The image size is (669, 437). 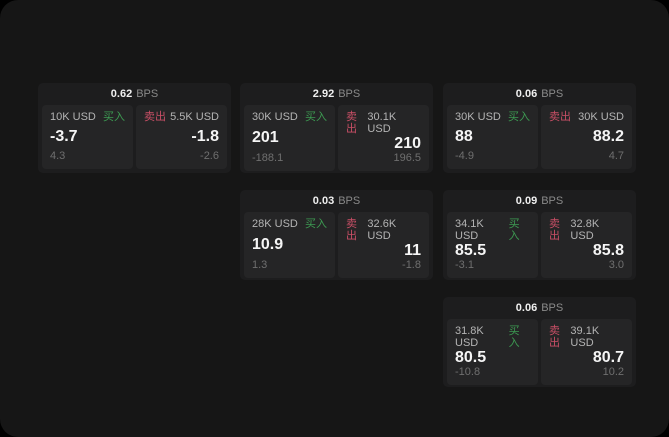 What do you see at coordinates (73, 117) in the screenshot?
I see `buy-notional-label: 10K USD` at bounding box center [73, 117].